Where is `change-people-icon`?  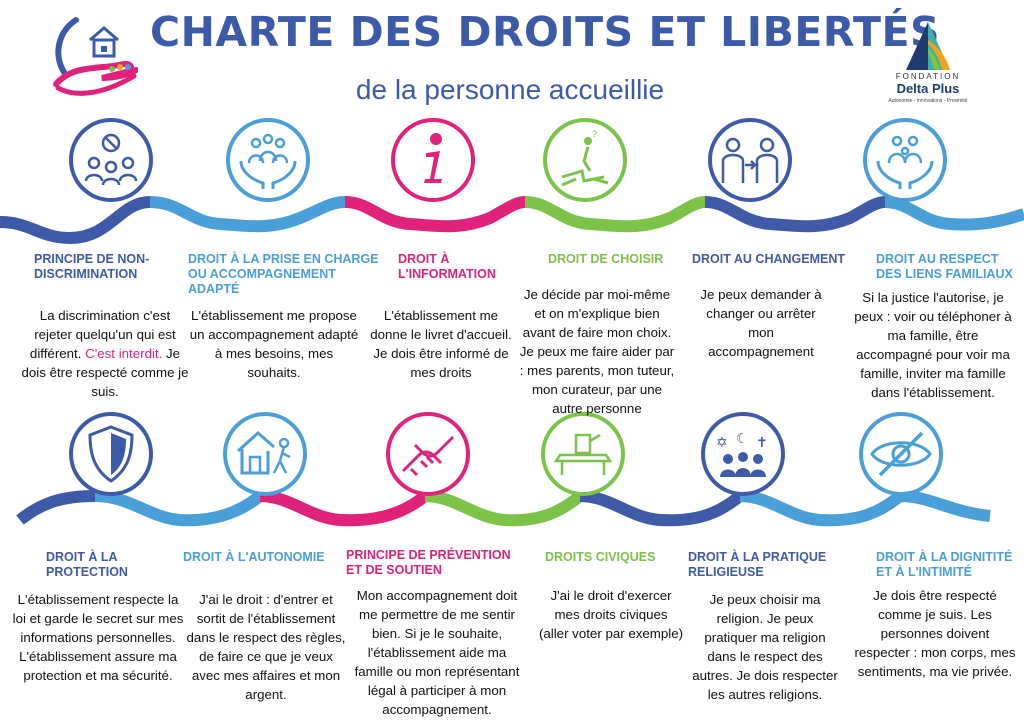
change-people-icon is located at coordinates (750, 160).